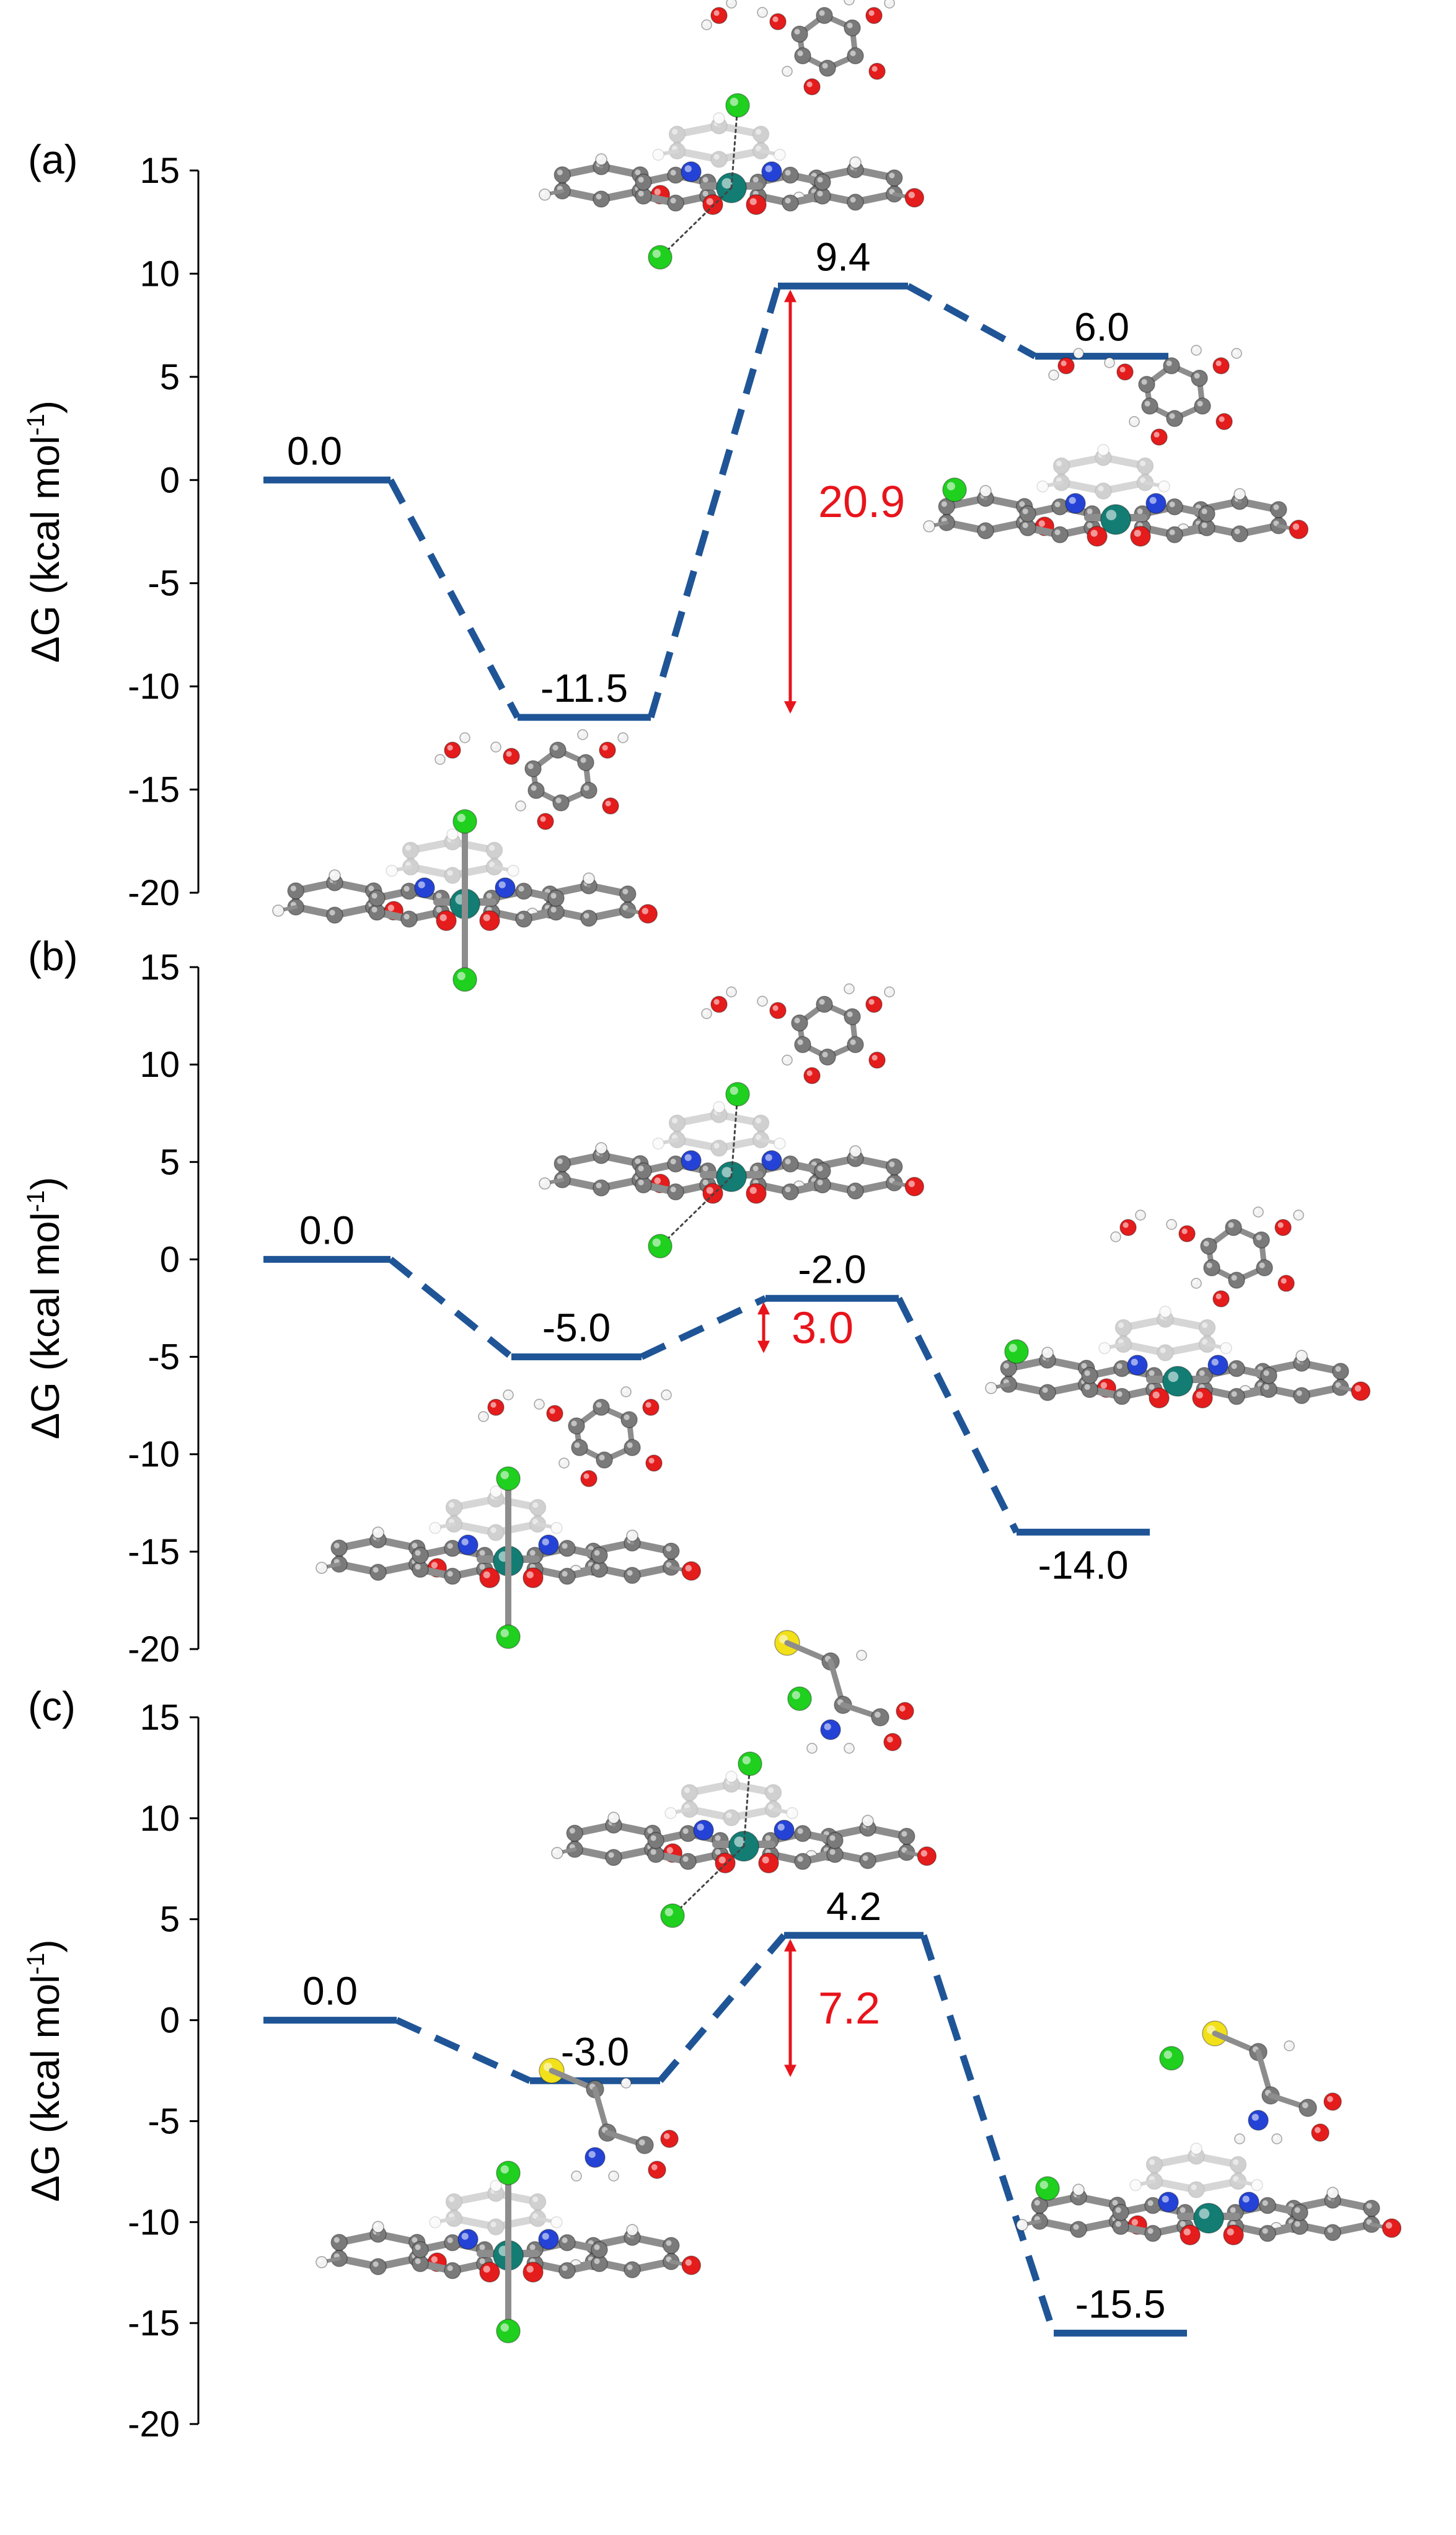  I want to click on energy-level-label: 9.4, so click(843, 256).